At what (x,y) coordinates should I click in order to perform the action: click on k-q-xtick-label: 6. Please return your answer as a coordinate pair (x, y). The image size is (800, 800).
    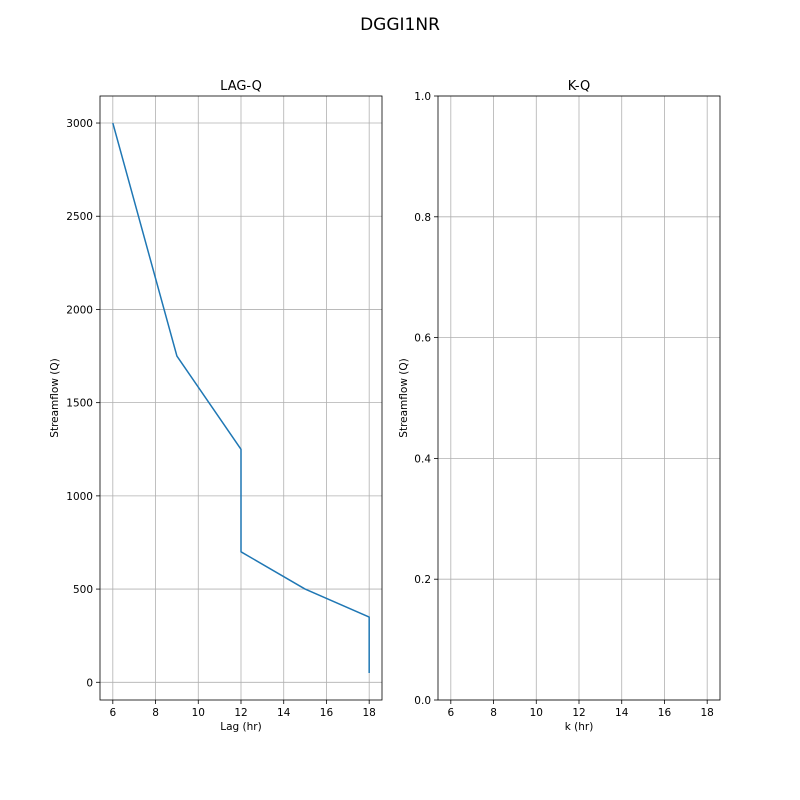
    Looking at the image, I should click on (450, 713).